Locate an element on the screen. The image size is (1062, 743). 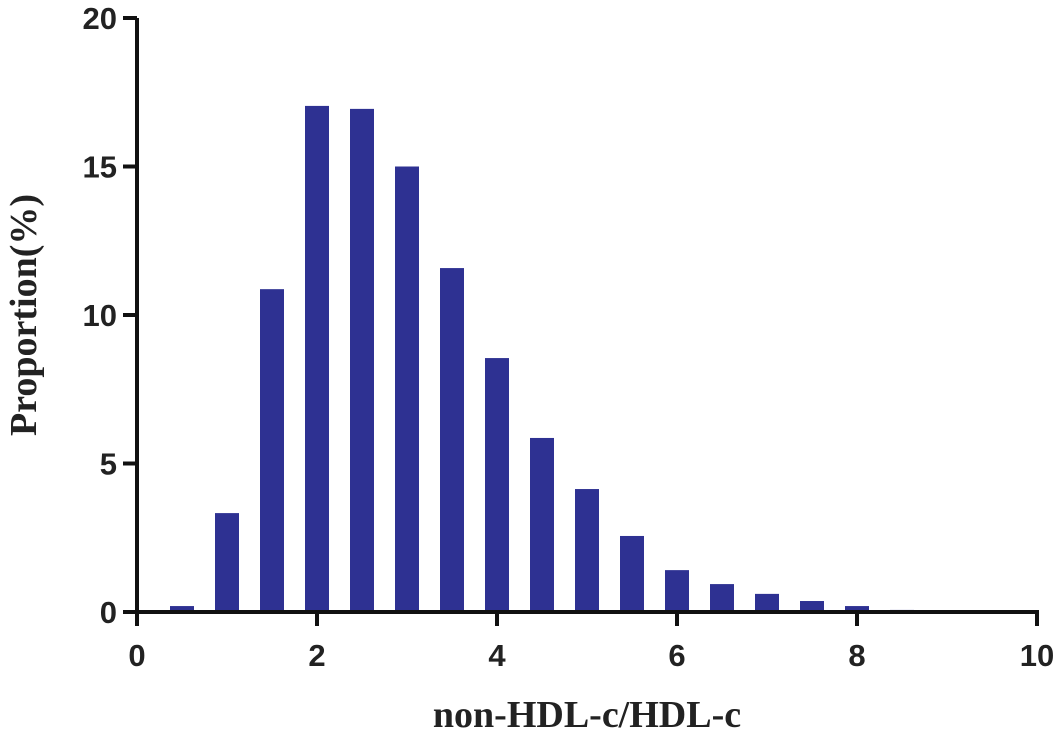
y-tick-label: 15 is located at coordinates (100, 167).